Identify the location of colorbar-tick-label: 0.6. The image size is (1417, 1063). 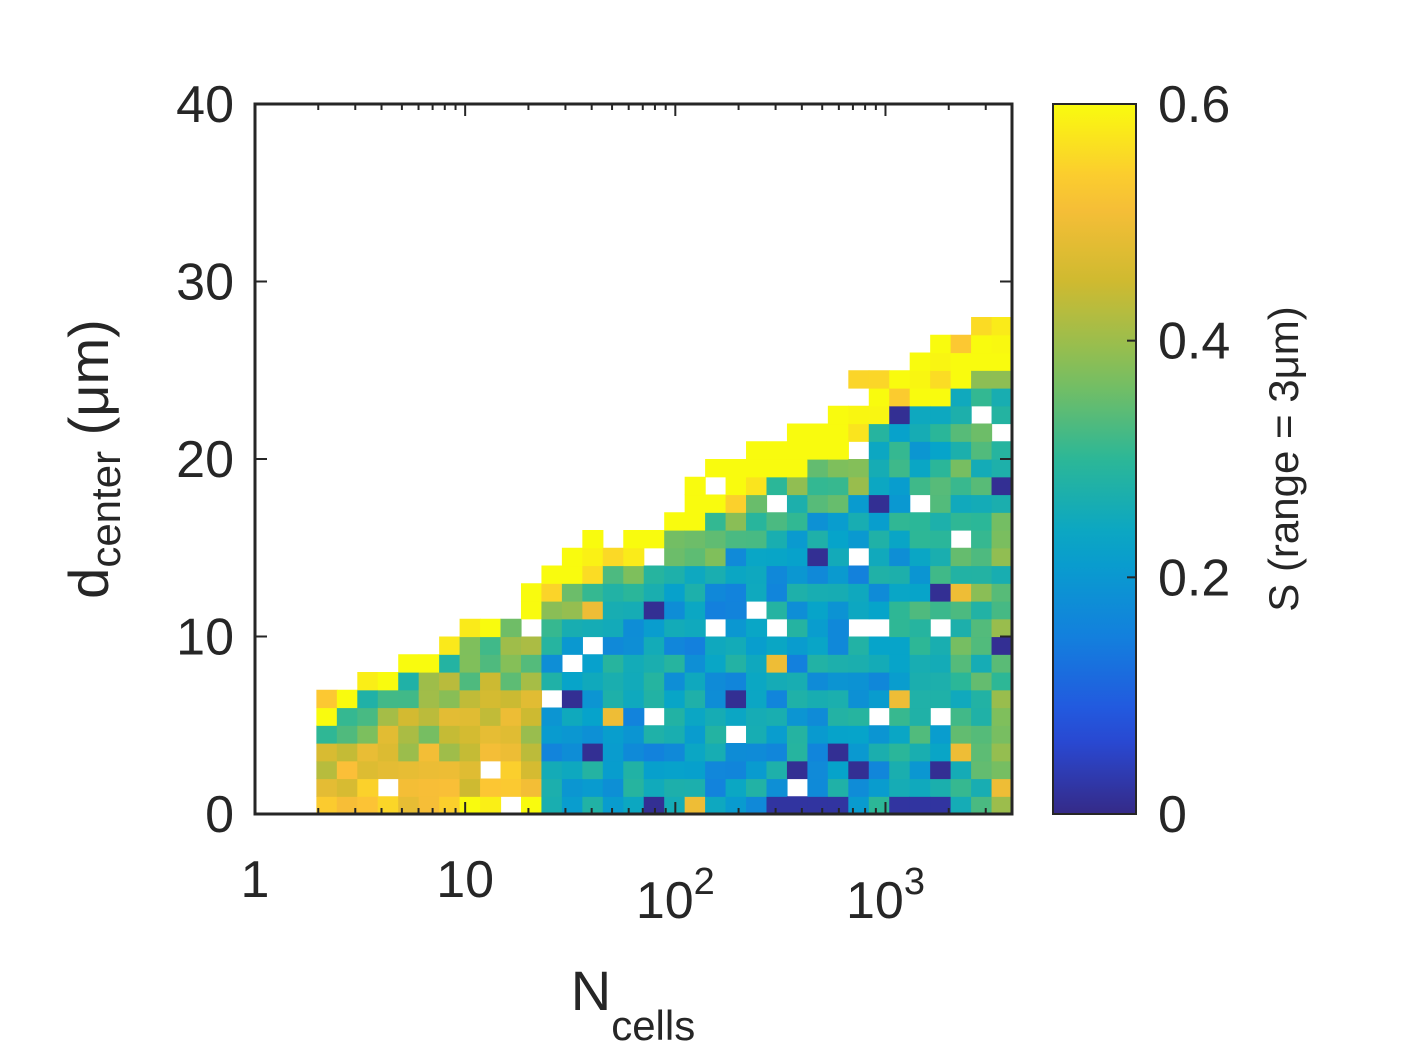
(1194, 105).